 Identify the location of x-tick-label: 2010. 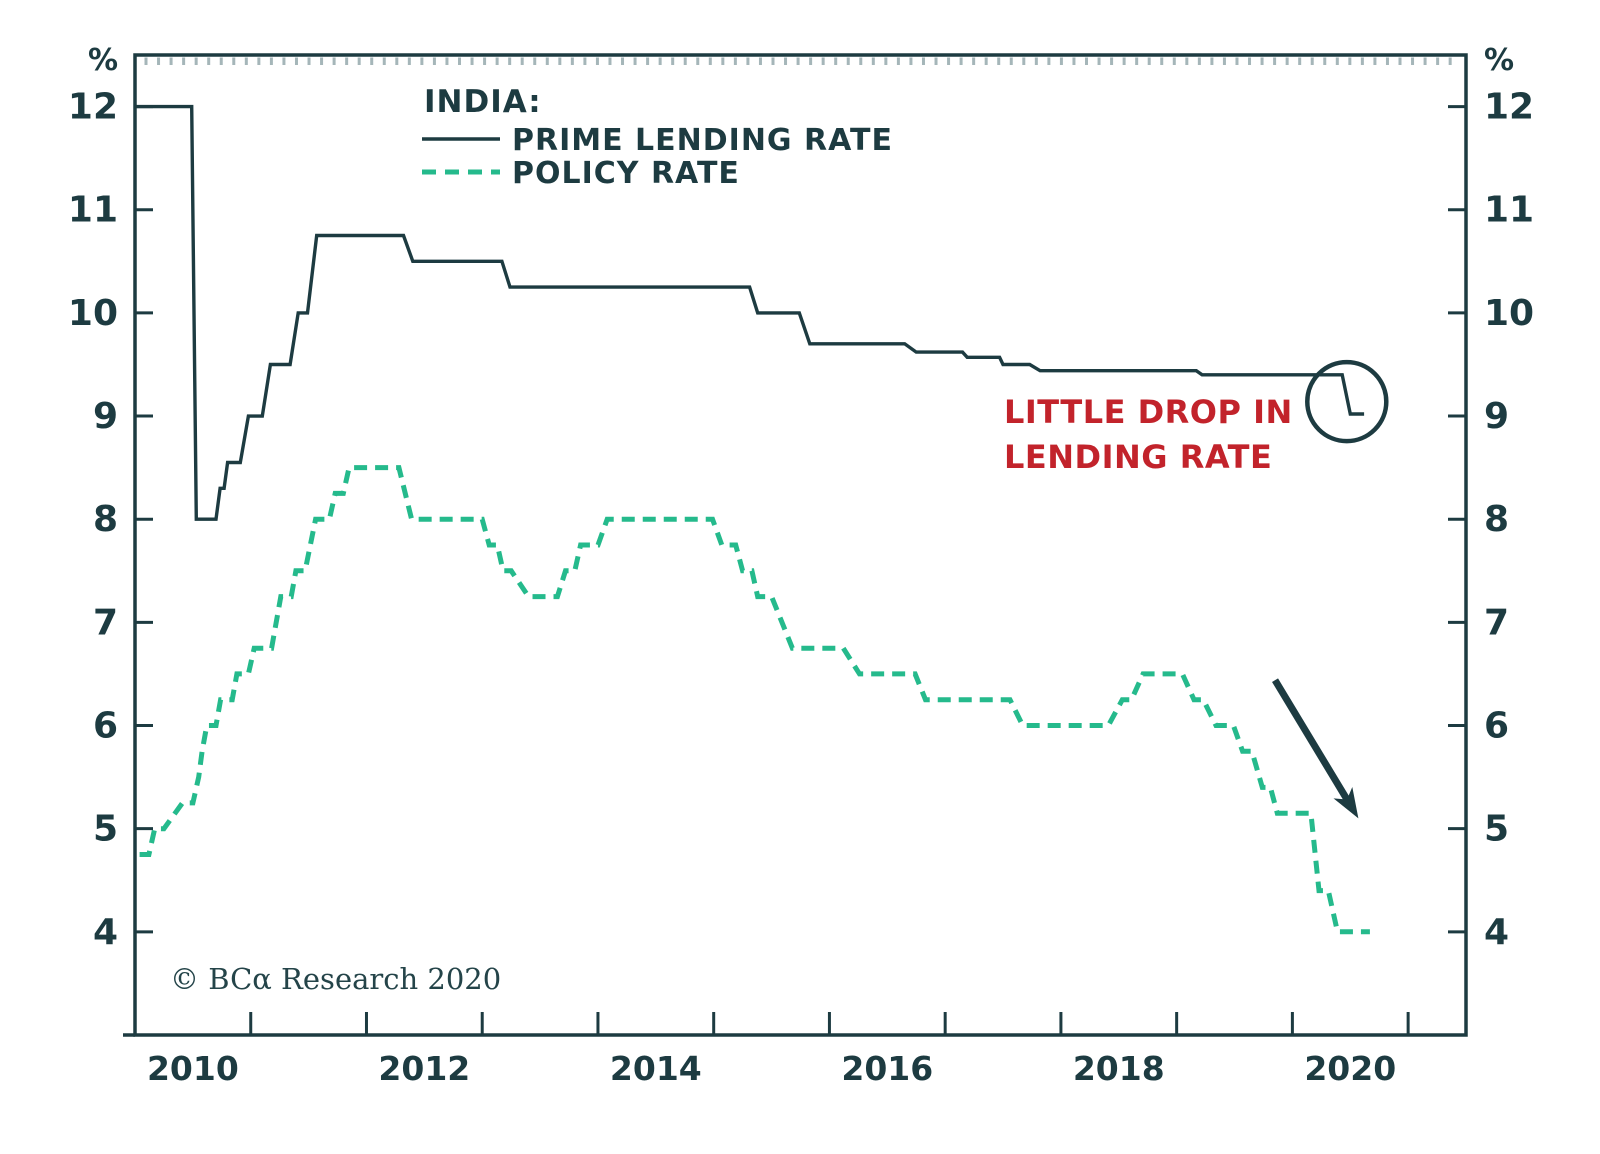
(193, 1068).